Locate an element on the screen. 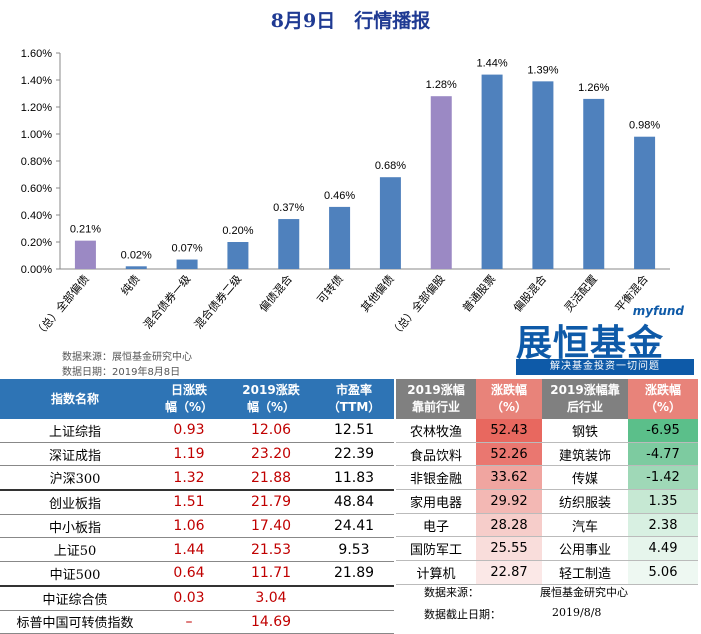  table-row: 上证50 1.44 21.53 9.53 is located at coordinates (197, 550).